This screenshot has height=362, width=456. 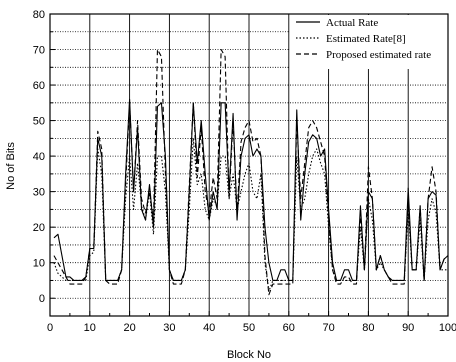 What do you see at coordinates (447, 328) in the screenshot?
I see `x-tick-label: 100` at bounding box center [447, 328].